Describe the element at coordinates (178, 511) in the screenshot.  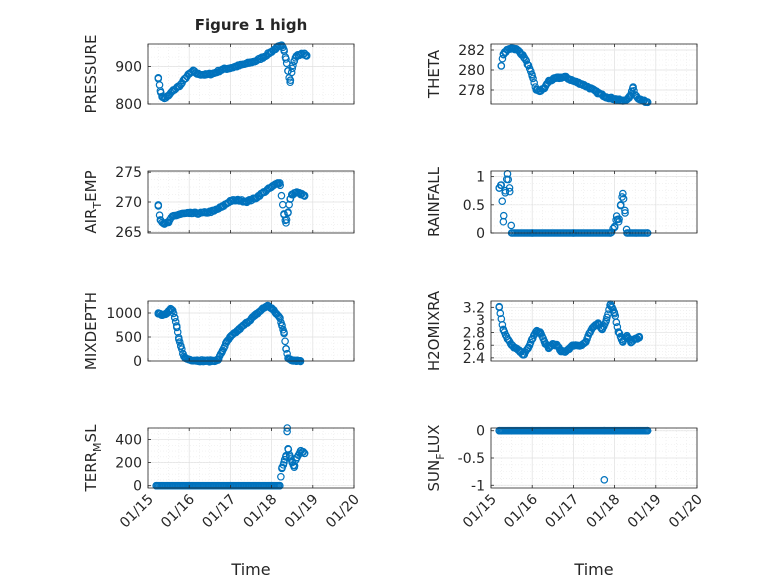
I see `terr-msl-panel-x-tick-label: 01/16` at that location.